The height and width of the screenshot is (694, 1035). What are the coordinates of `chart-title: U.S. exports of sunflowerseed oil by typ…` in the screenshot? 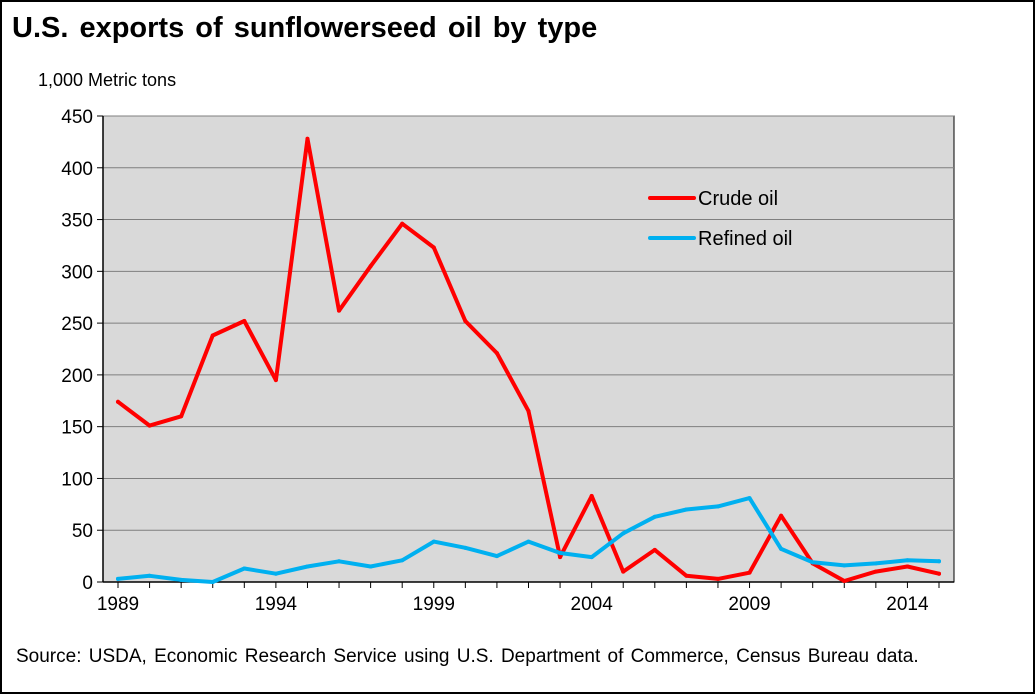 It's located at (305, 28).